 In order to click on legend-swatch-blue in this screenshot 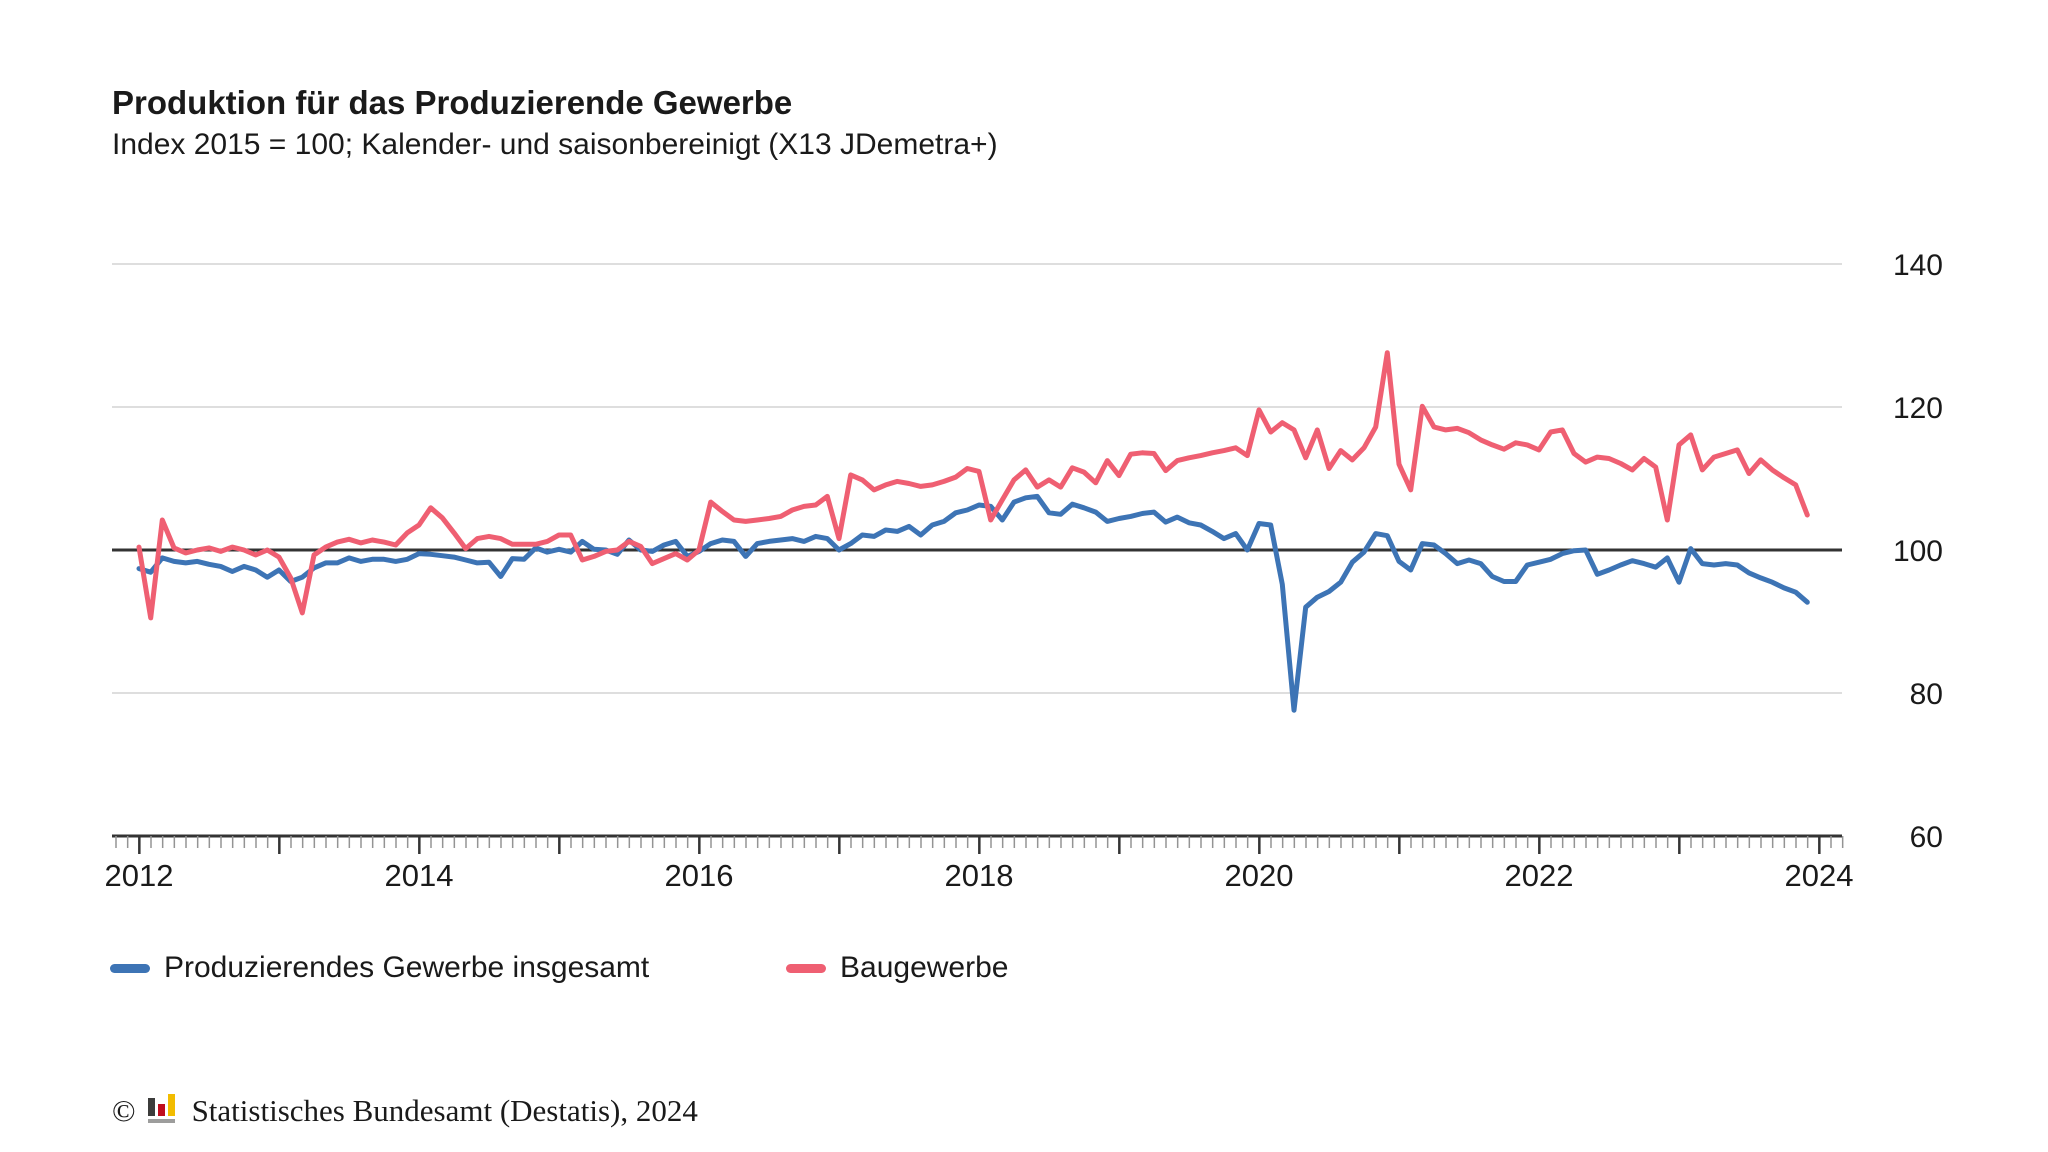, I will do `click(130, 968)`.